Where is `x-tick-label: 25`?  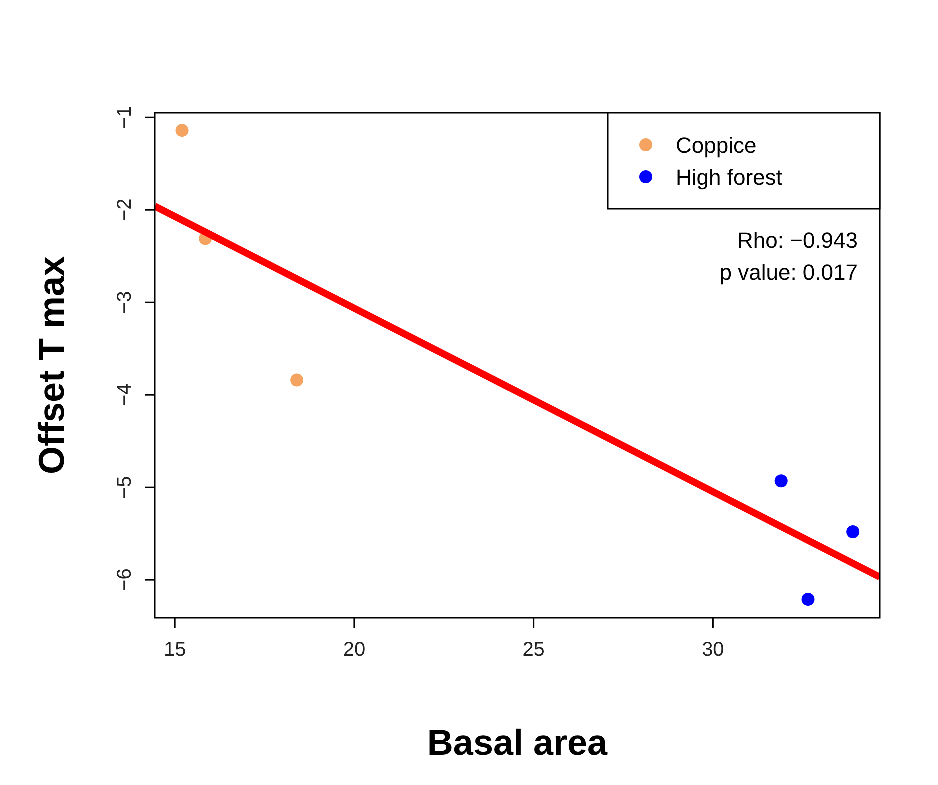 x-tick-label: 25 is located at coordinates (533, 650).